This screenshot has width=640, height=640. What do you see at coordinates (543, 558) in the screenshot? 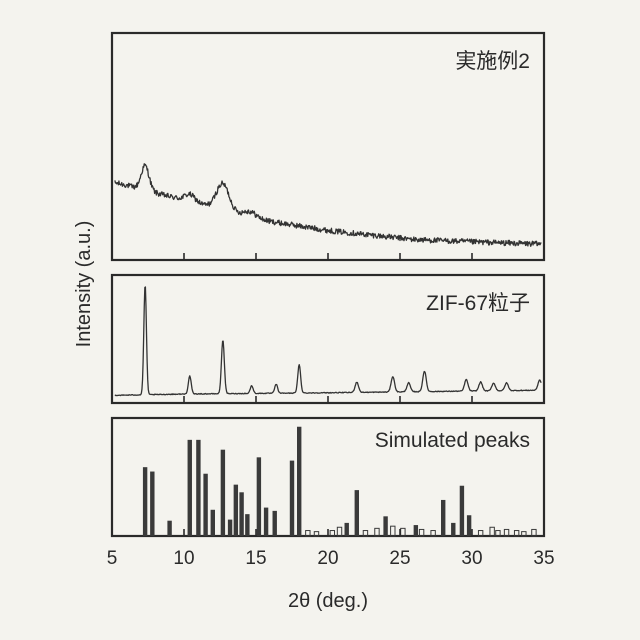
I see `x-tick-label: 35` at bounding box center [543, 558].